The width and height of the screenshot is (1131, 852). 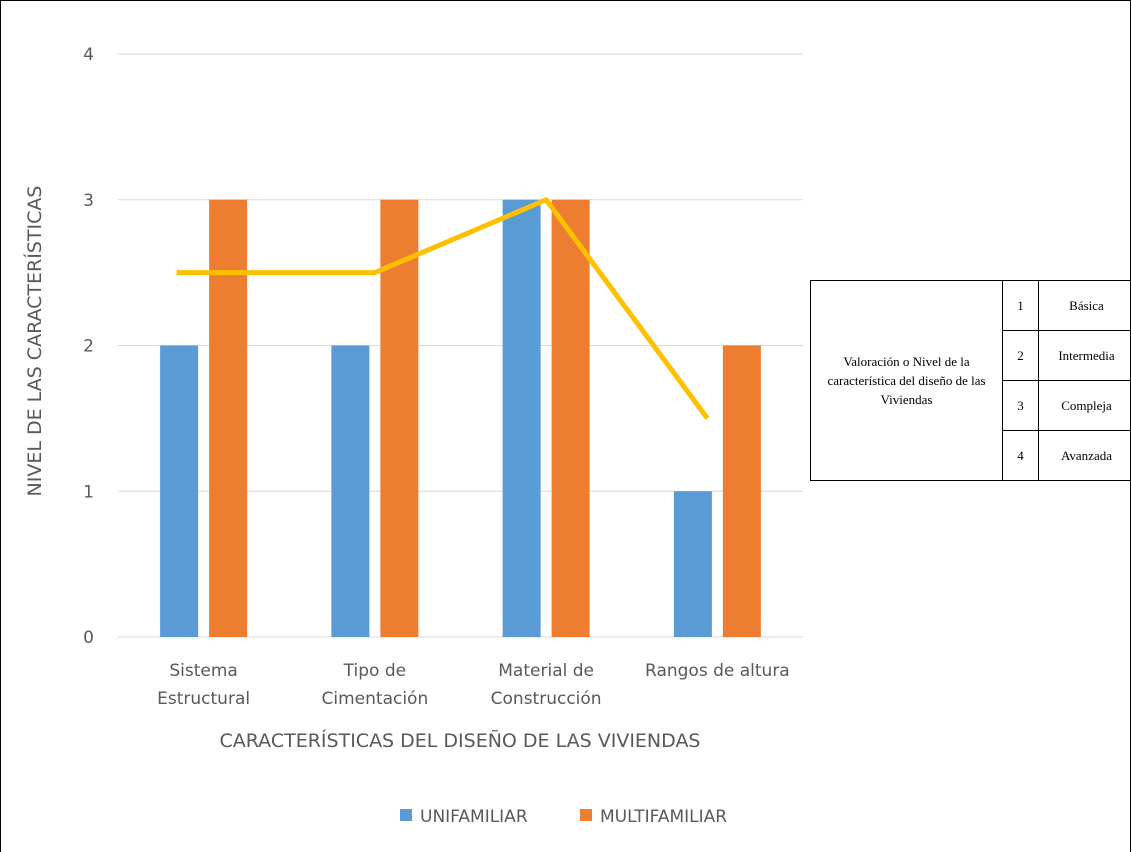 What do you see at coordinates (971, 455) in the screenshot?
I see `scale-row: 4 Avanzada` at bounding box center [971, 455].